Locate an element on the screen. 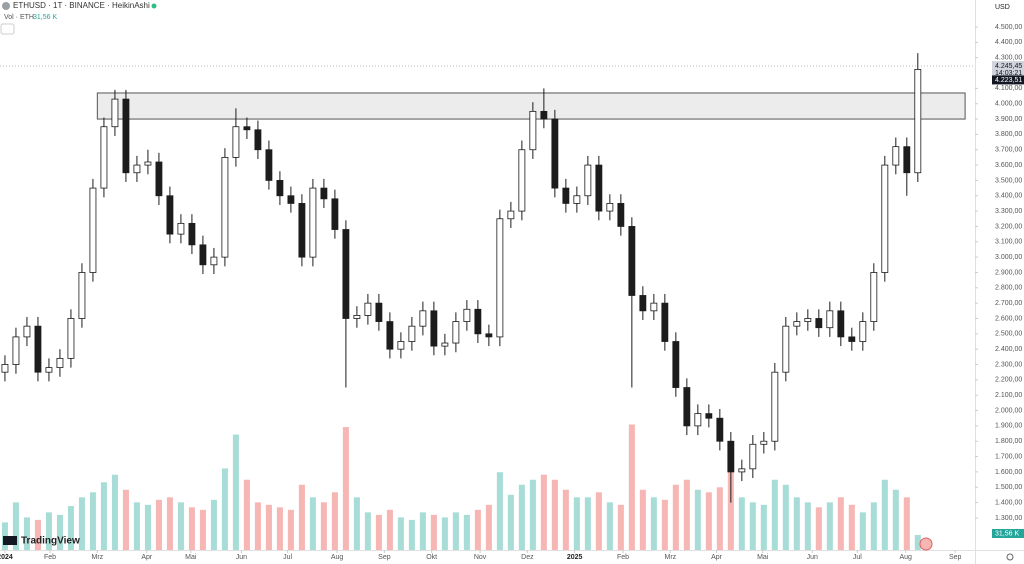 Image resolution: width=1024 pixels, height=564 pixels. x-tick-label: Feb is located at coordinates (50, 557).